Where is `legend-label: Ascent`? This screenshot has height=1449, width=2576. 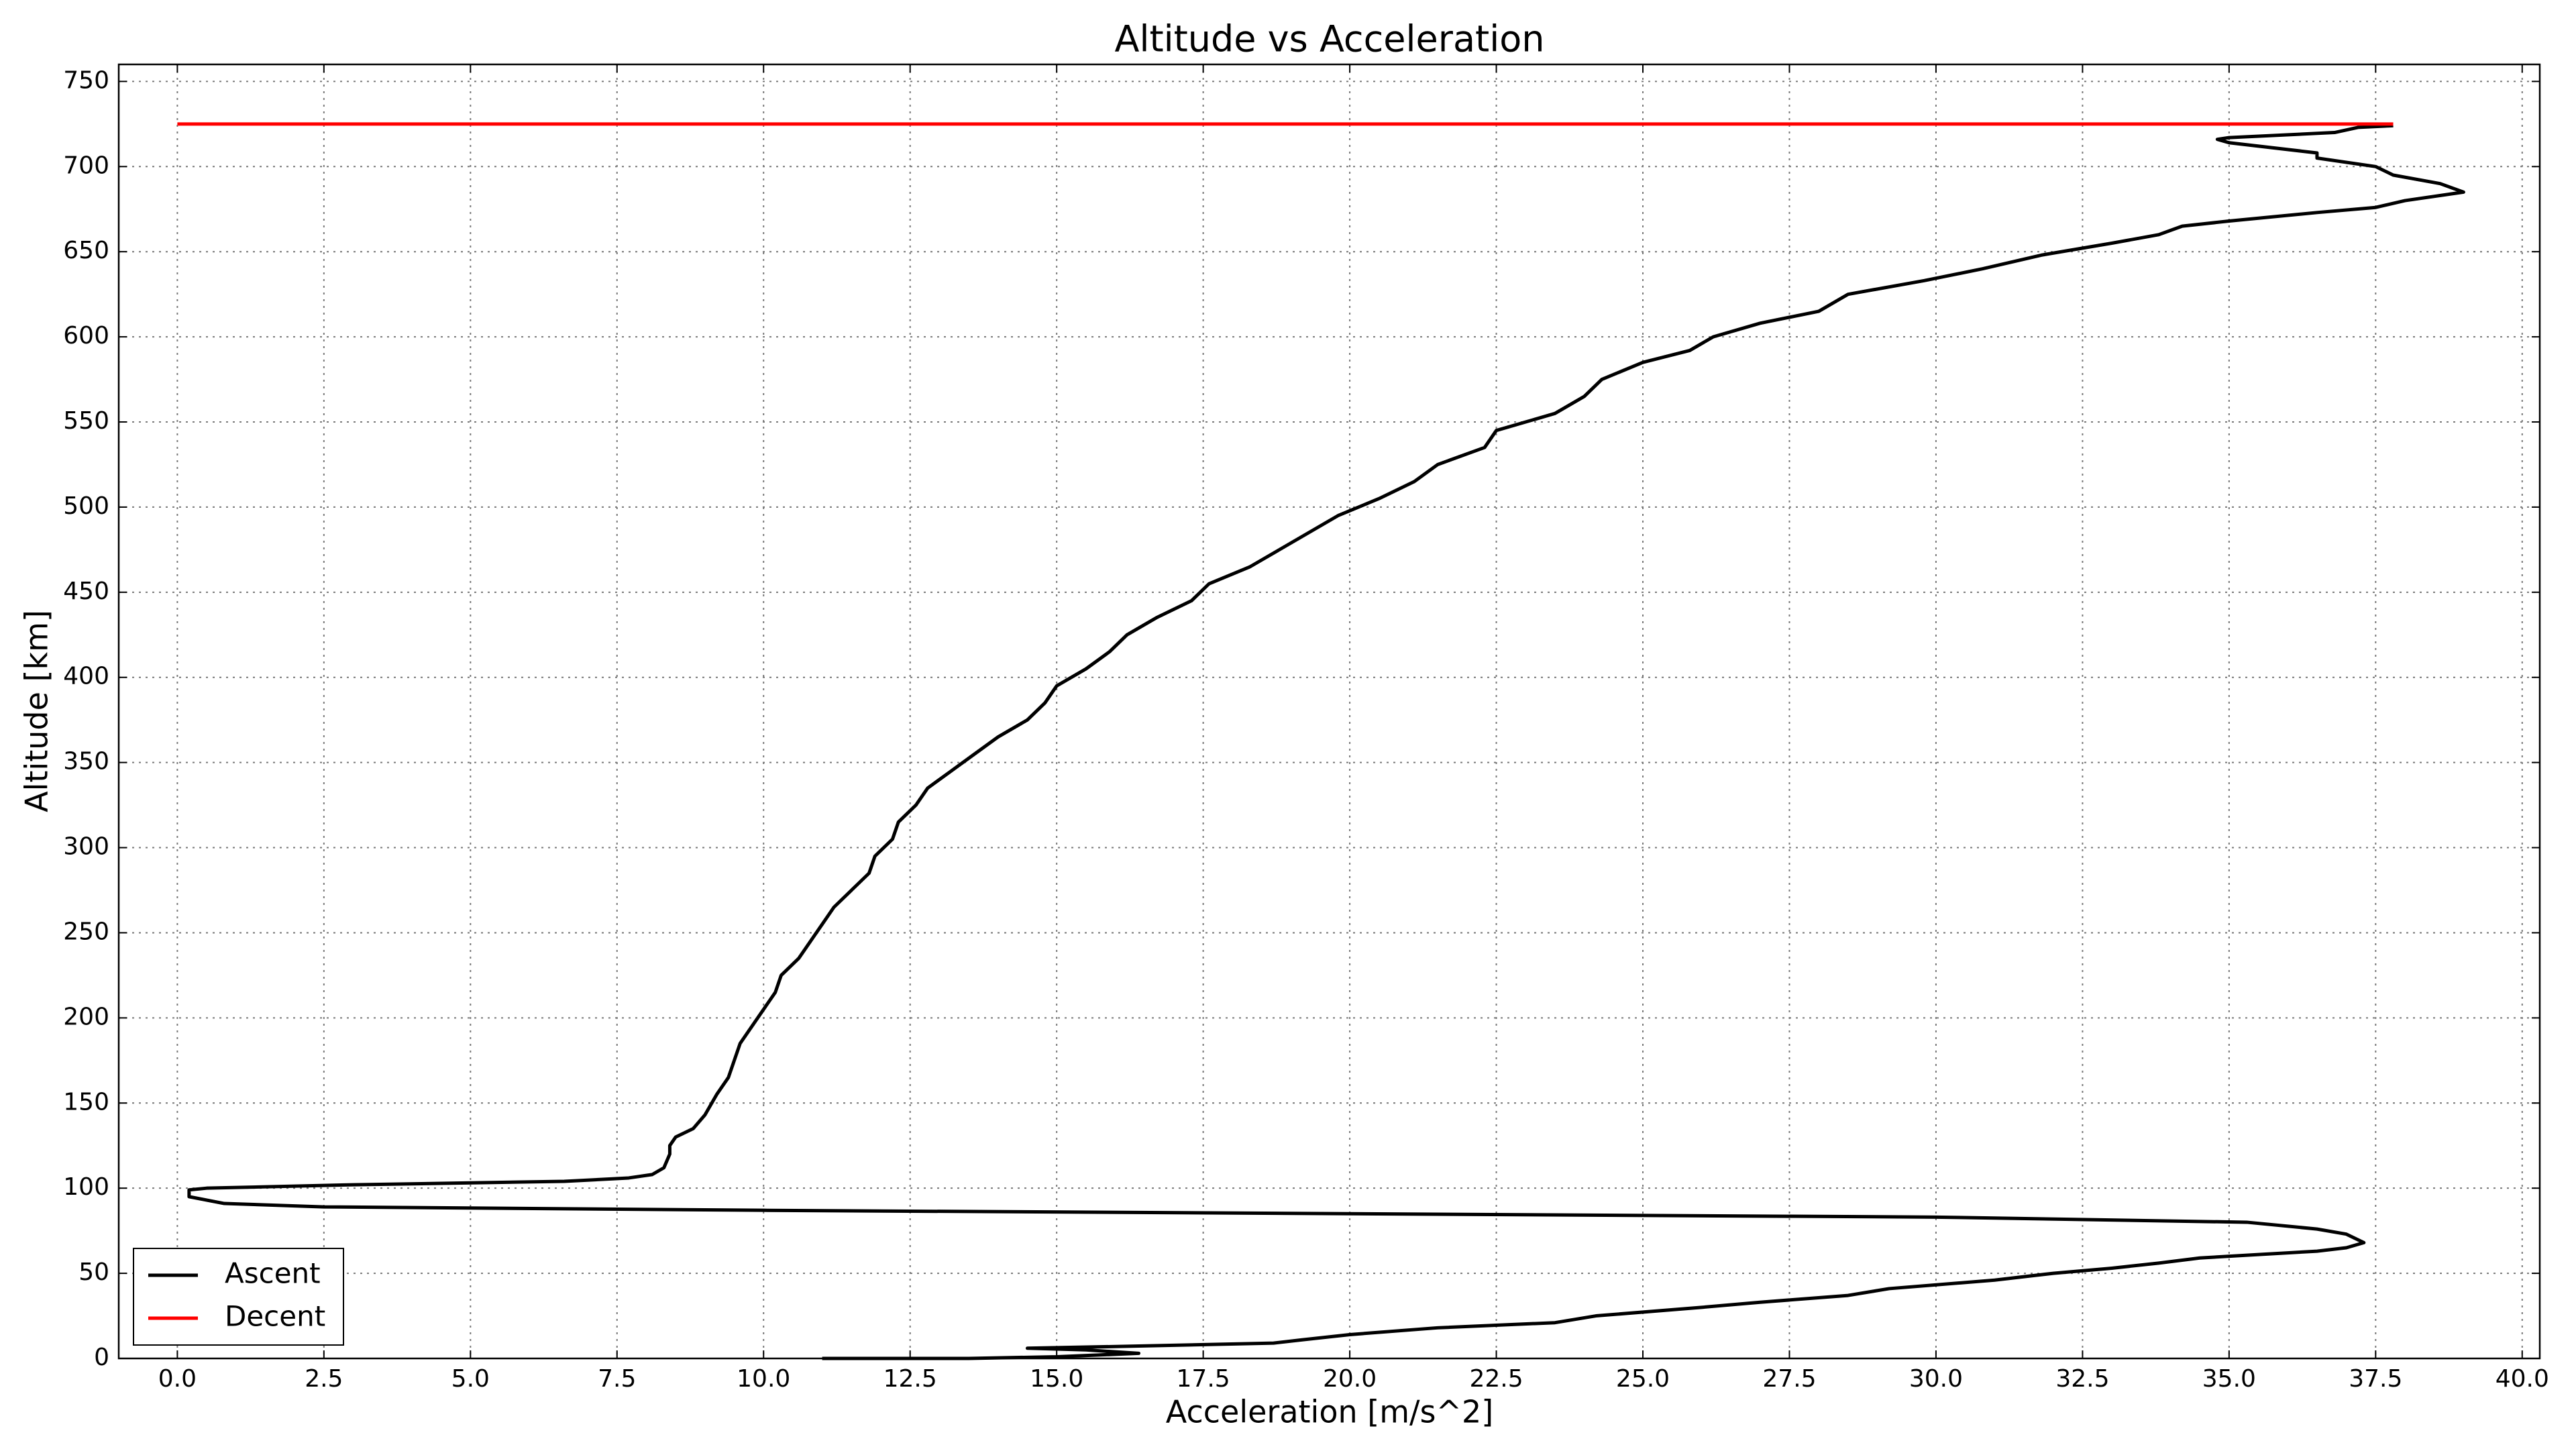 legend-label: Ascent is located at coordinates (273, 1273).